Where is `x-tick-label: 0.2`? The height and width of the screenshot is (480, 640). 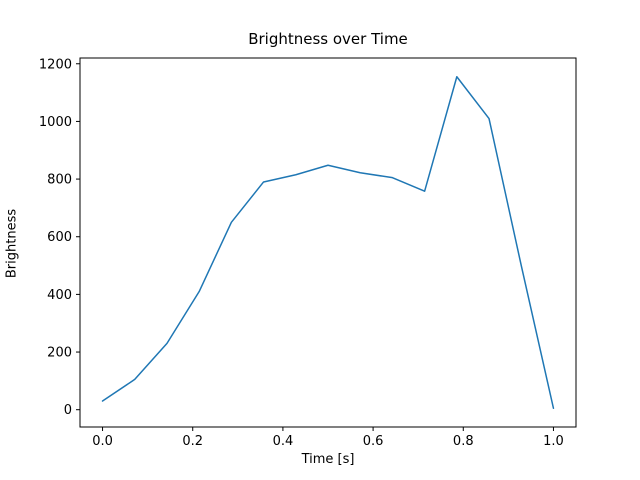 x-tick-label: 0.2 is located at coordinates (192, 441).